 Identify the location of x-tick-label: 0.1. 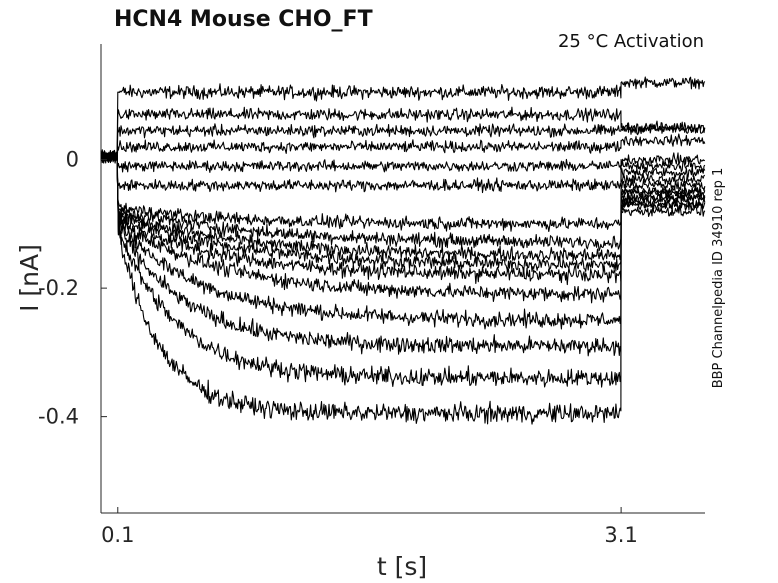
(117, 535).